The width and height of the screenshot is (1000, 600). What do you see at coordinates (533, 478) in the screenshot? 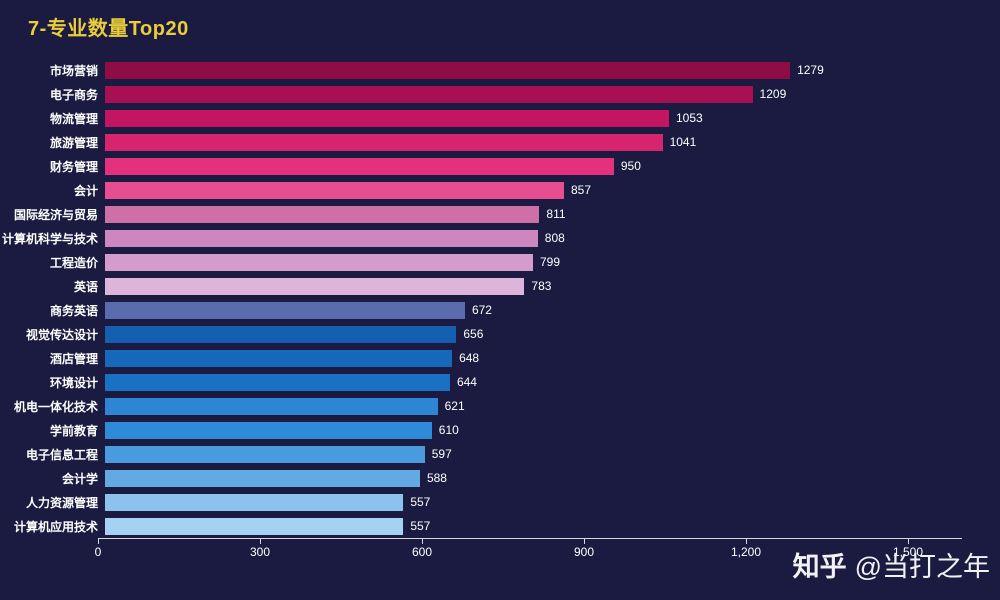
I see `plot-area: 588` at bounding box center [533, 478].